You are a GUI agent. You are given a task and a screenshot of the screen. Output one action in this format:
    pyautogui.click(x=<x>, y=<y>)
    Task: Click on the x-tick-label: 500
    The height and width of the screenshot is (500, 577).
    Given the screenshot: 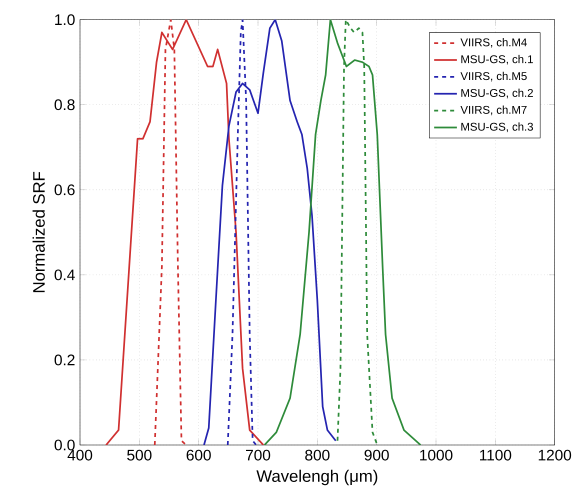 What is the action you would take?
    pyautogui.click(x=139, y=455)
    